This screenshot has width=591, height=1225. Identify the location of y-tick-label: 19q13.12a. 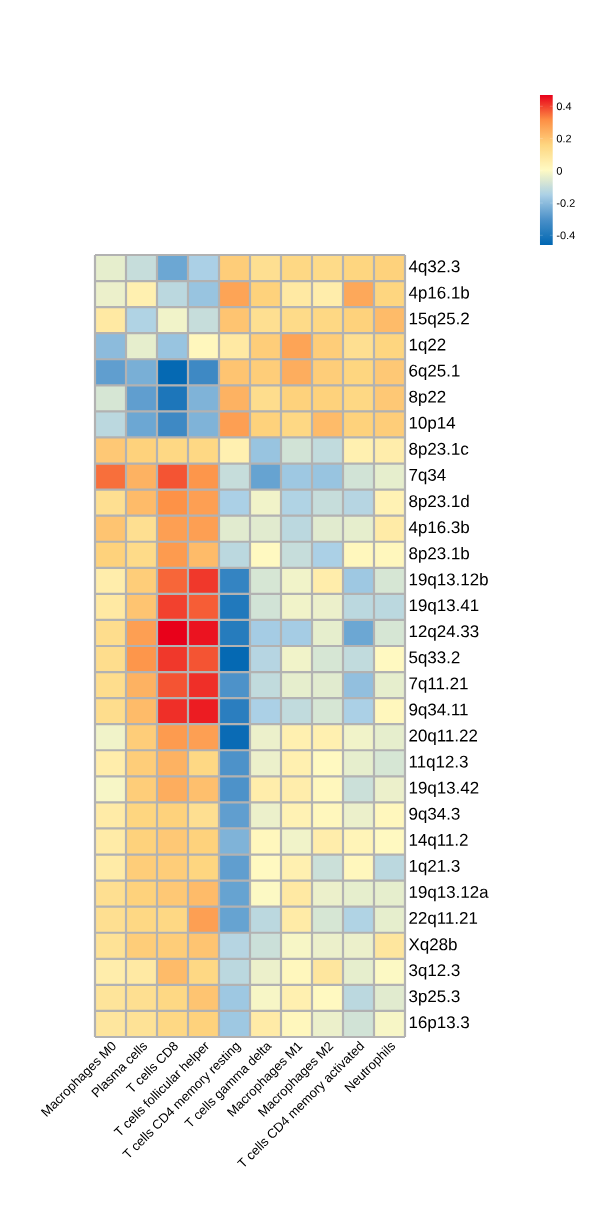
(449, 893).